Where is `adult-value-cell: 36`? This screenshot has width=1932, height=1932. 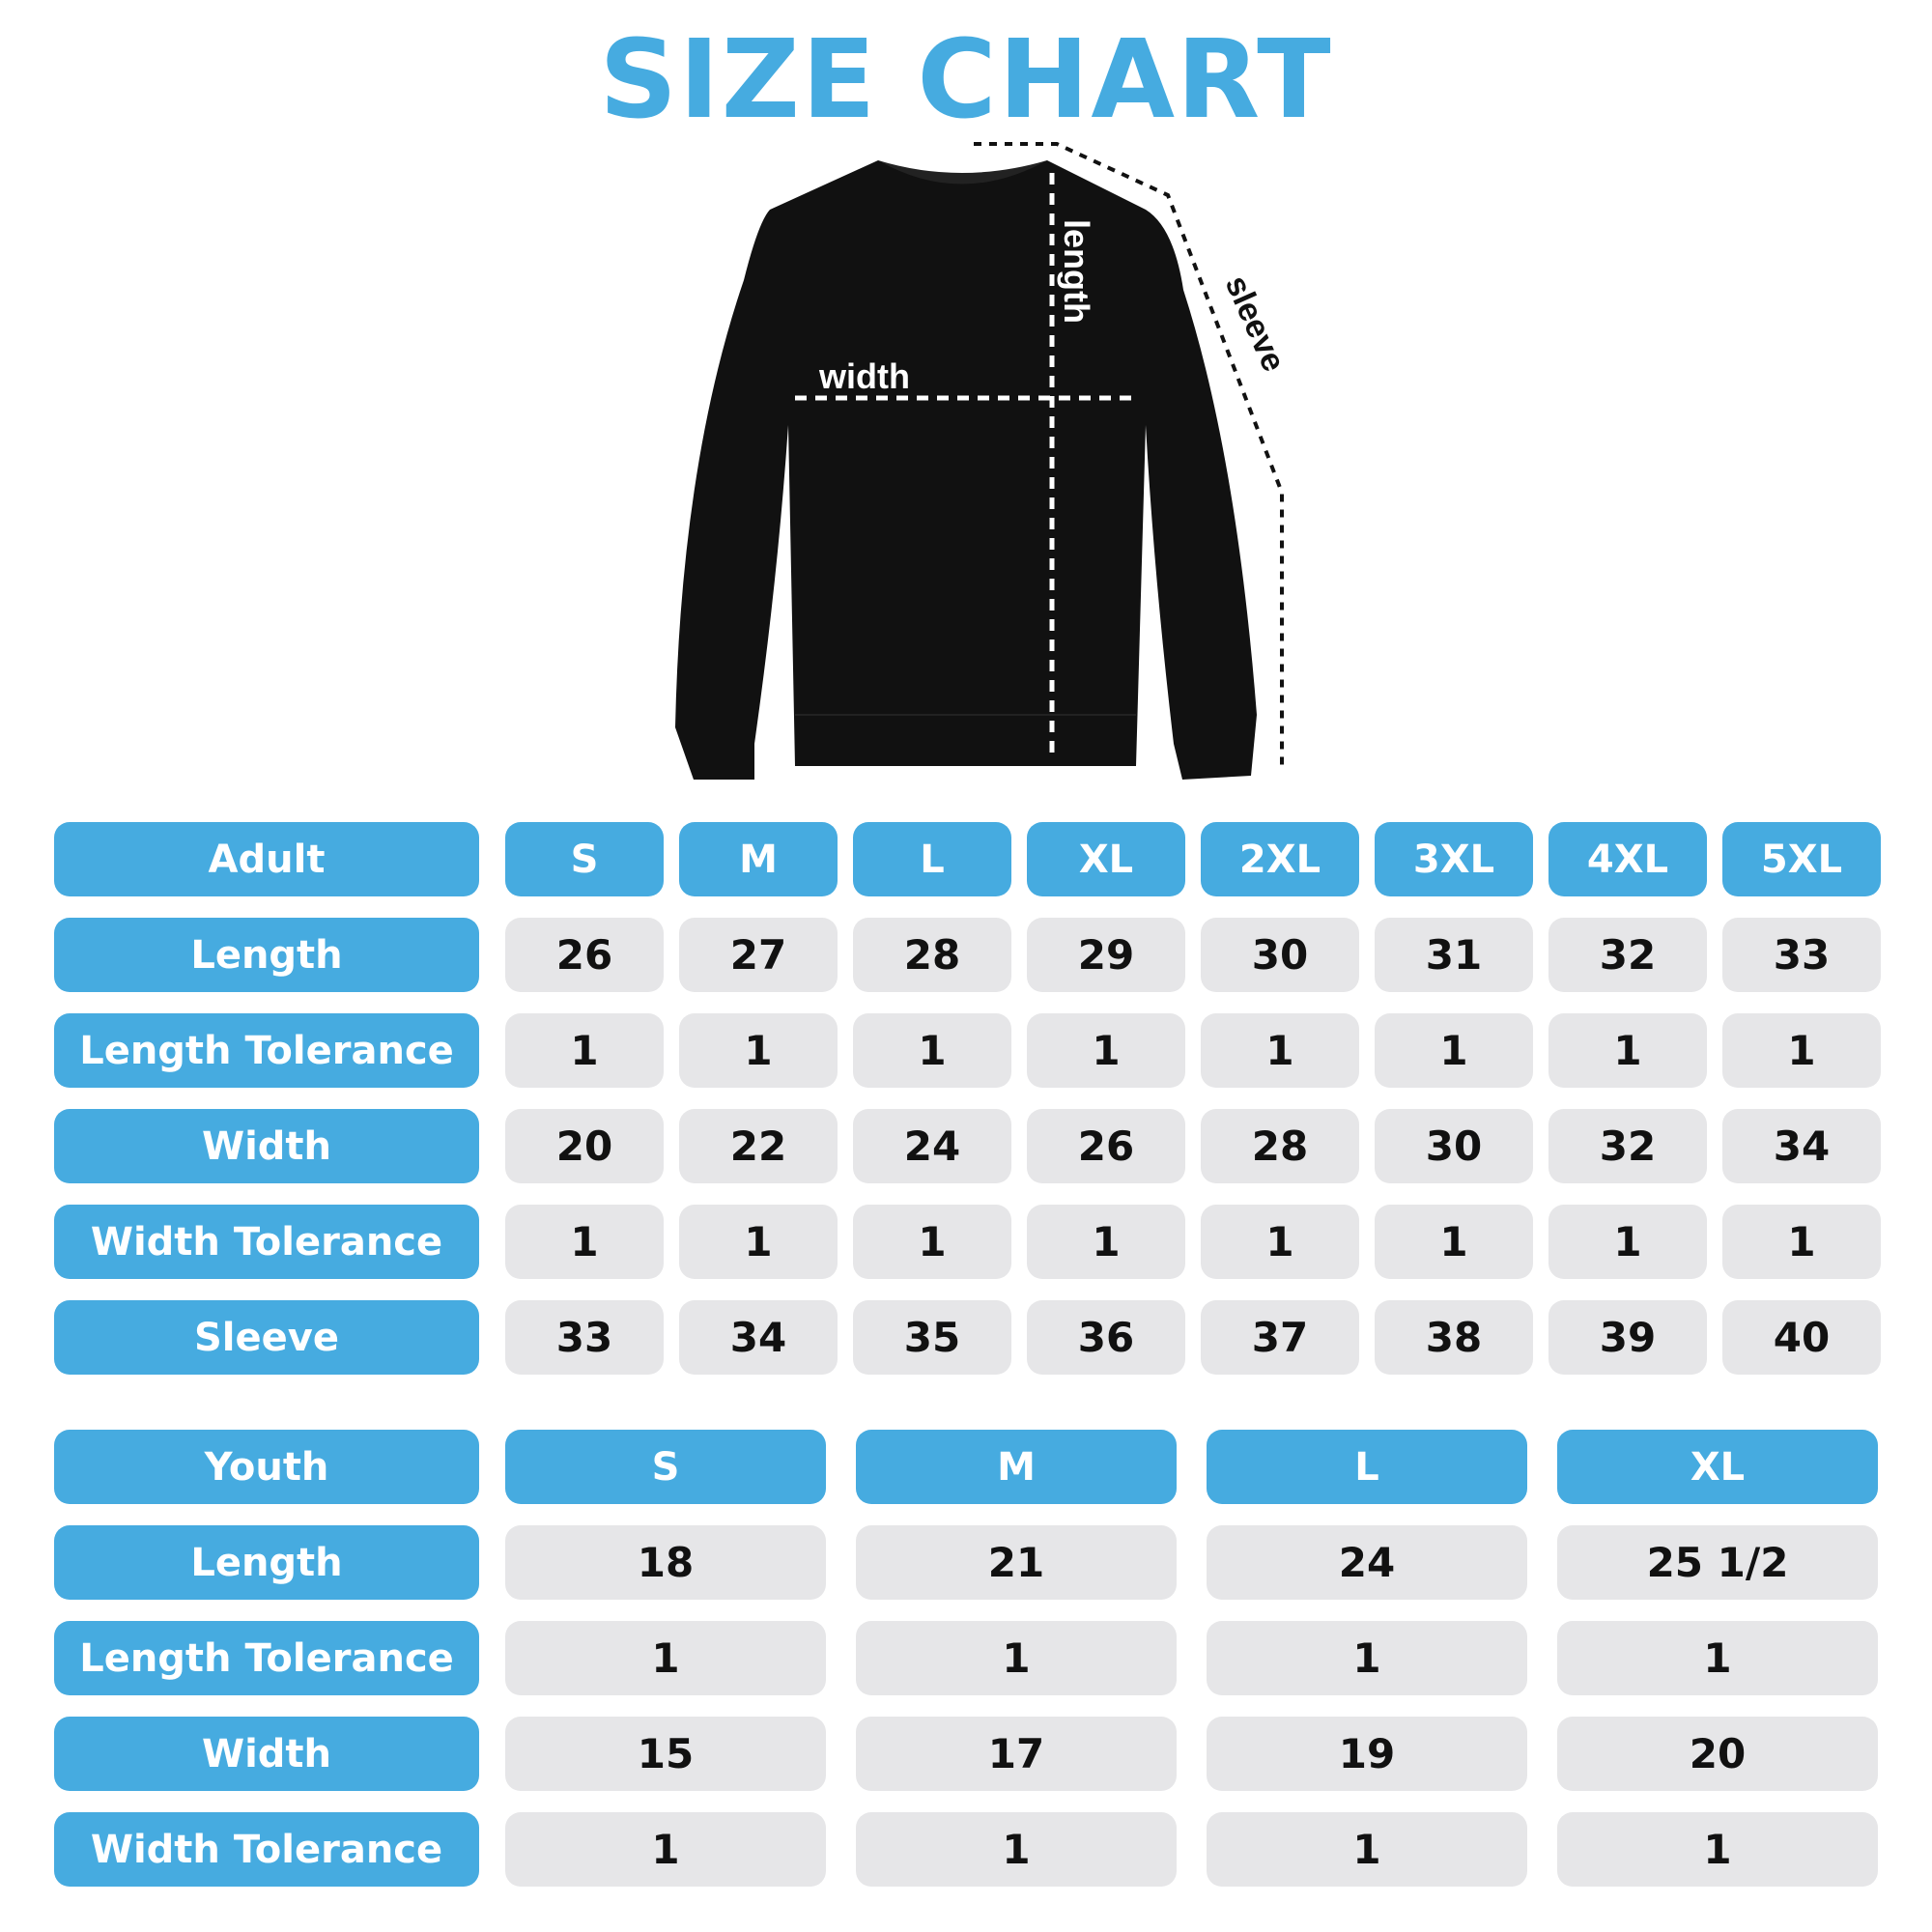
adult-value-cell: 36 is located at coordinates (1106, 1337).